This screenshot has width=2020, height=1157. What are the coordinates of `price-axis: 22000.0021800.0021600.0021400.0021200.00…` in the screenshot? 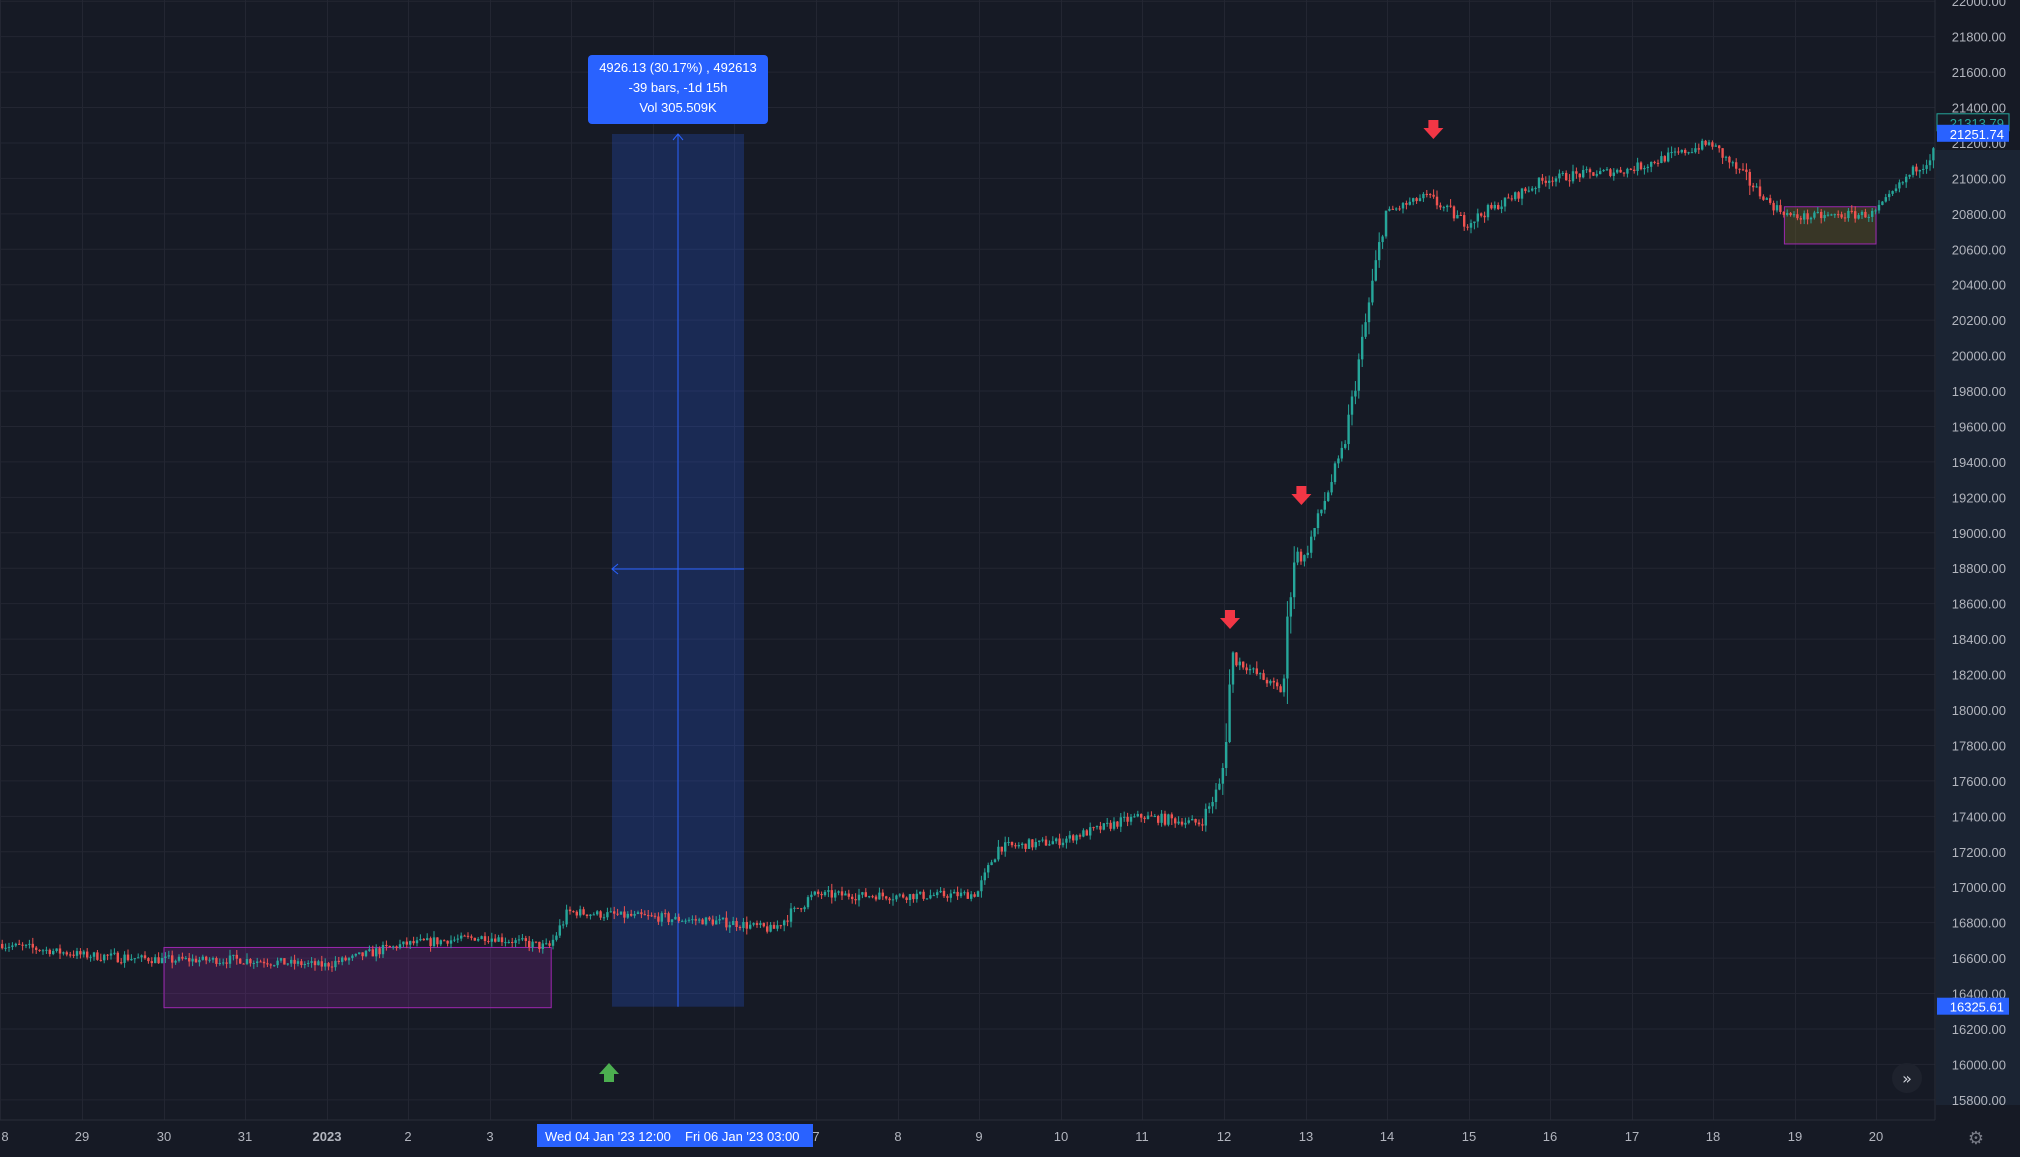 It's located at (1977, 578).